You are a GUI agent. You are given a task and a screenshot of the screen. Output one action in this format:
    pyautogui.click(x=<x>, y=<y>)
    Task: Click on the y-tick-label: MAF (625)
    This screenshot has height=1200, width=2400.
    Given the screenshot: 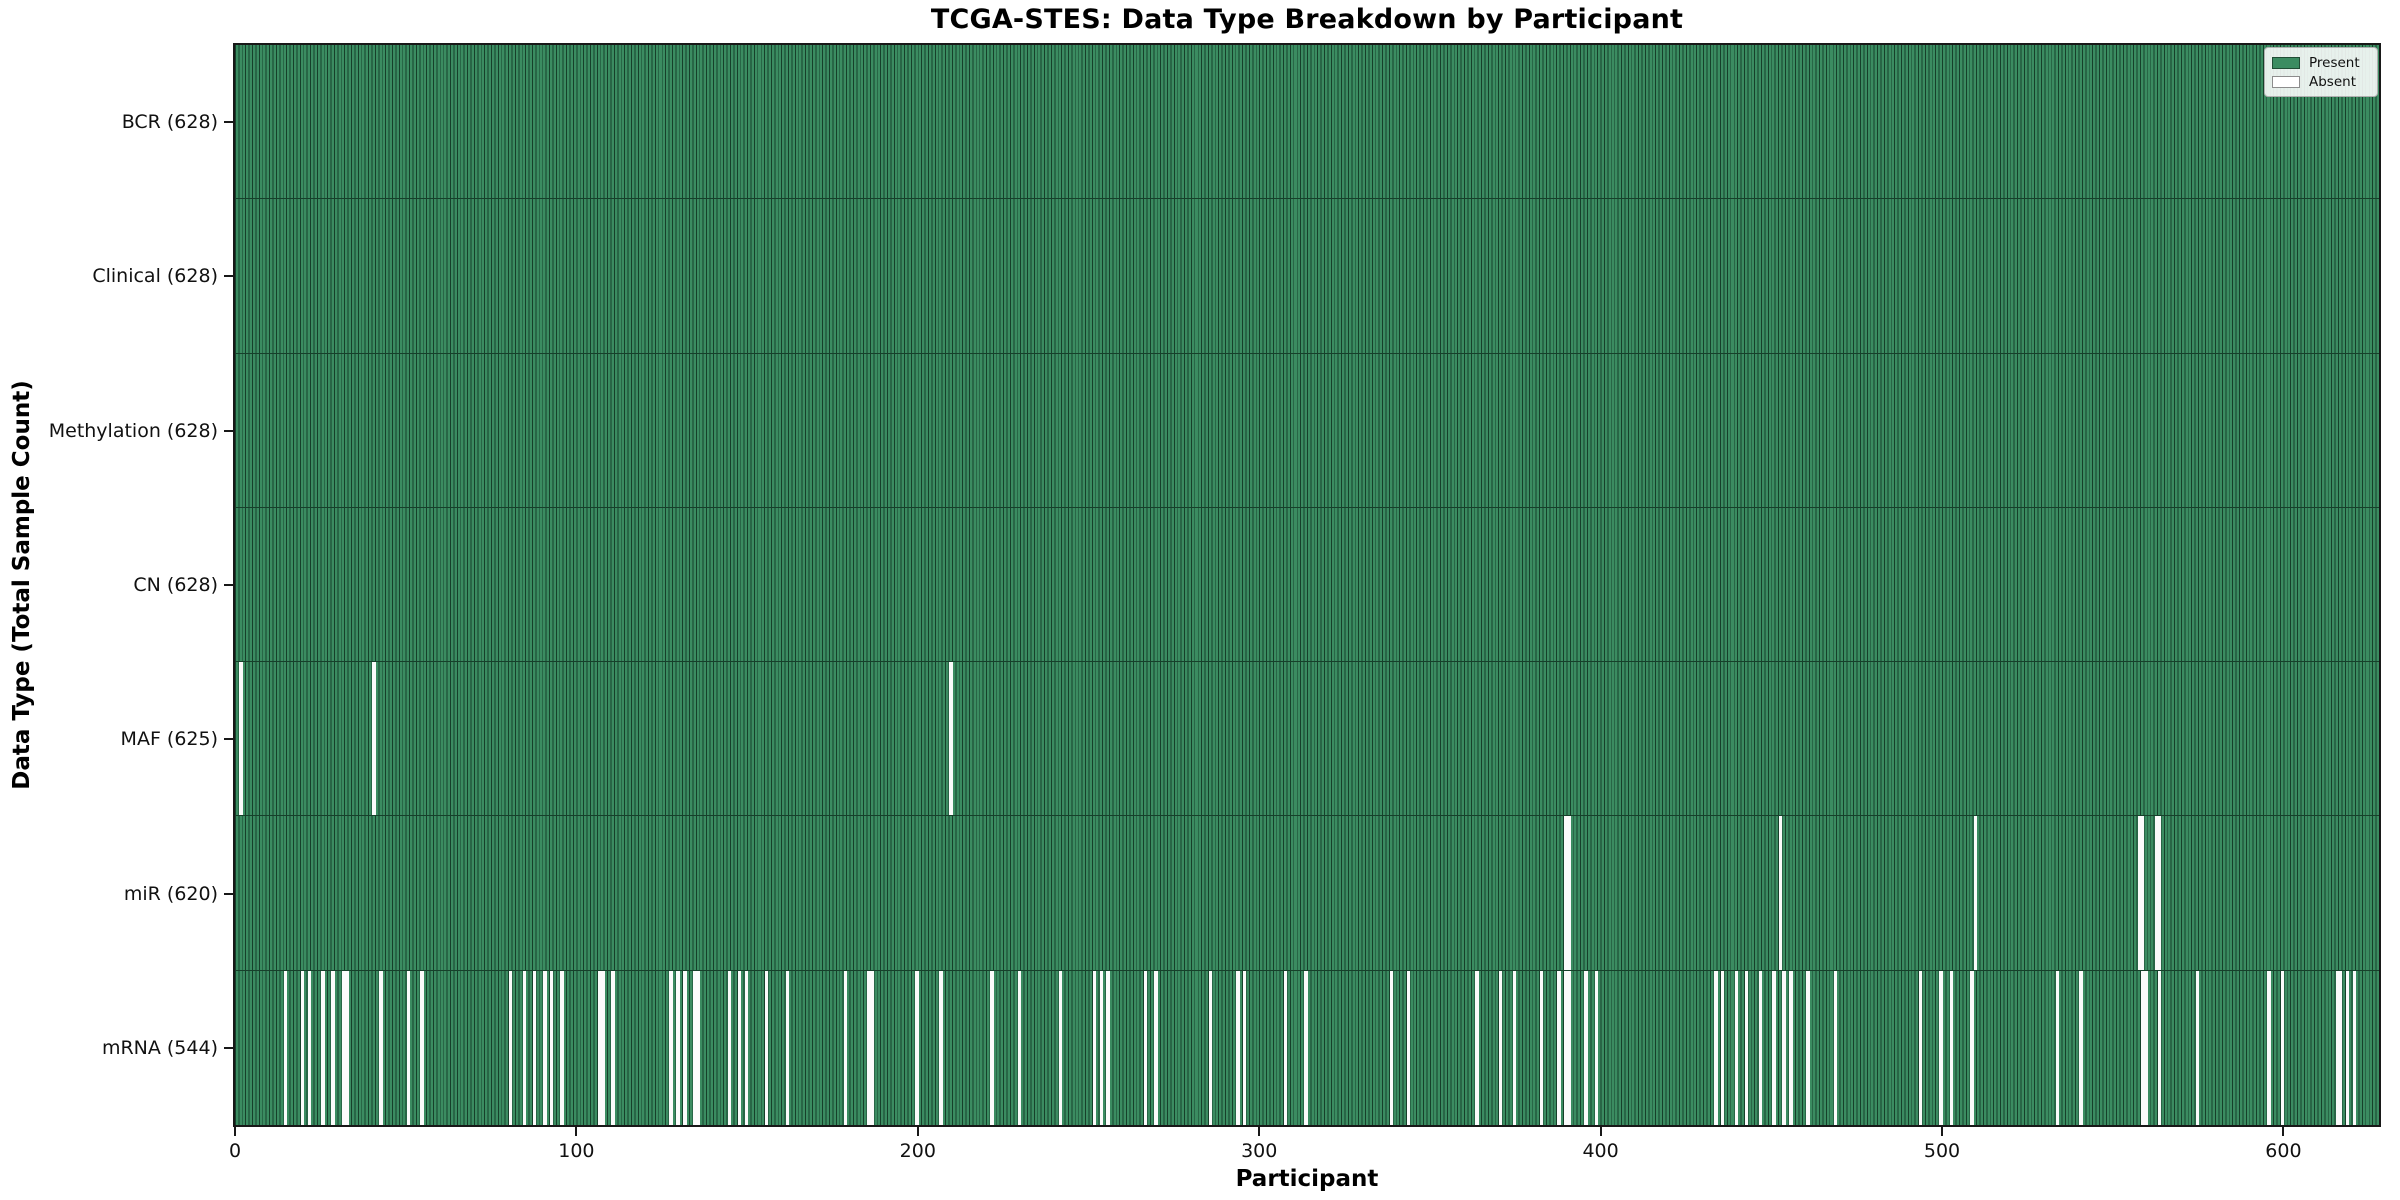 What is the action you would take?
    pyautogui.click(x=169, y=739)
    